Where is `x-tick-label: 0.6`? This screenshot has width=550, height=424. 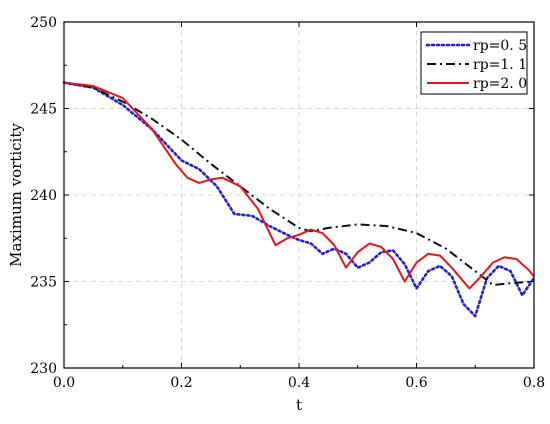 x-tick-label: 0.6 is located at coordinates (416, 383).